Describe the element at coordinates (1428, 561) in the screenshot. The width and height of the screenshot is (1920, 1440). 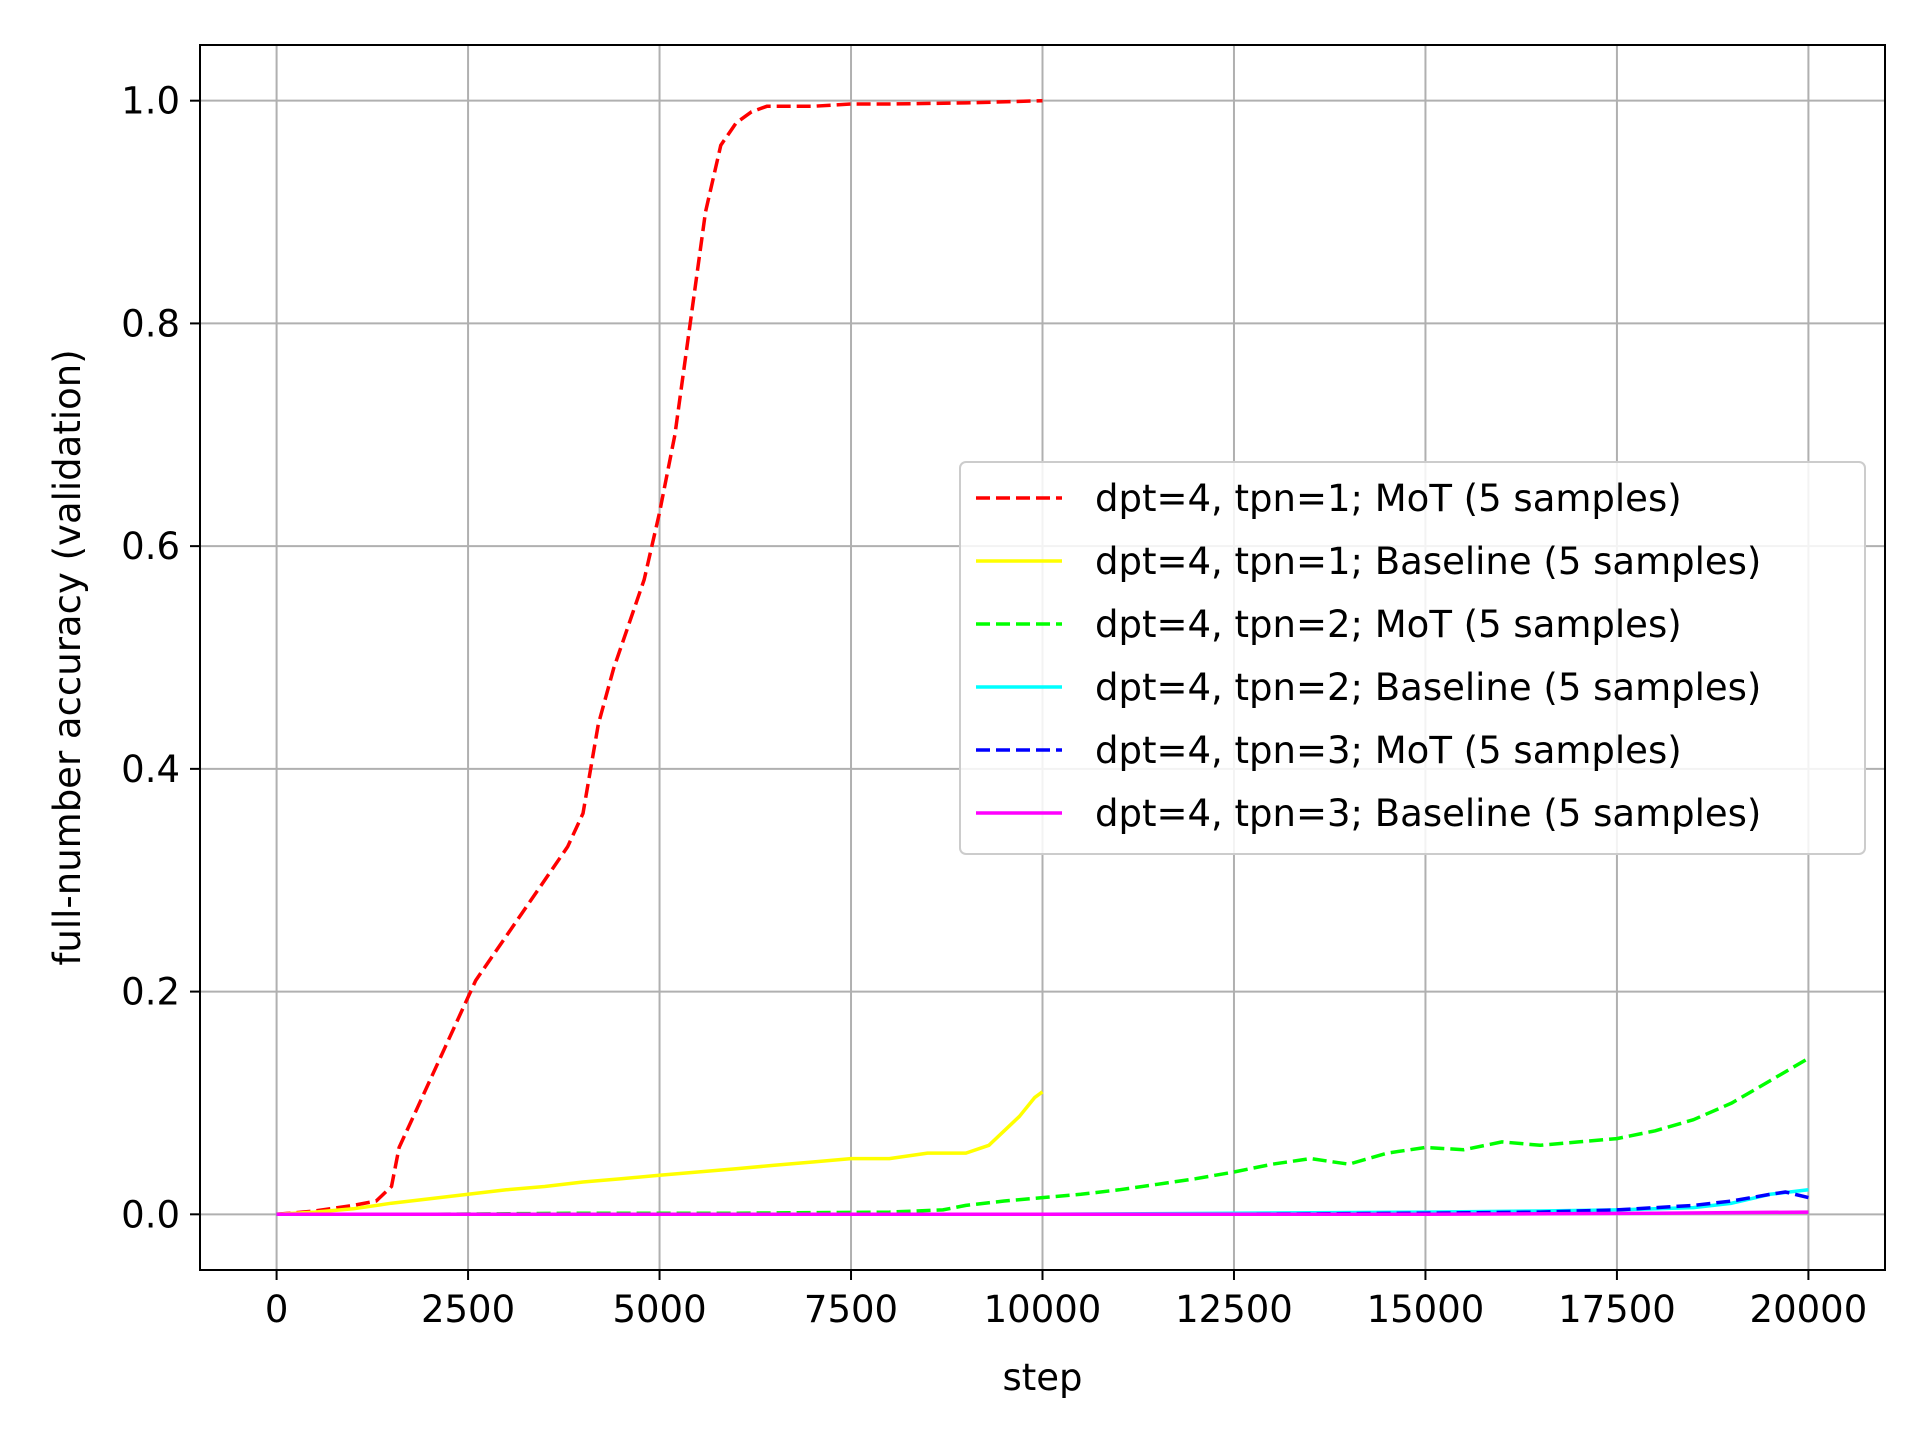
I see `legend-label: dpt=4, tpn=1; Baseline (5 samples)` at that location.